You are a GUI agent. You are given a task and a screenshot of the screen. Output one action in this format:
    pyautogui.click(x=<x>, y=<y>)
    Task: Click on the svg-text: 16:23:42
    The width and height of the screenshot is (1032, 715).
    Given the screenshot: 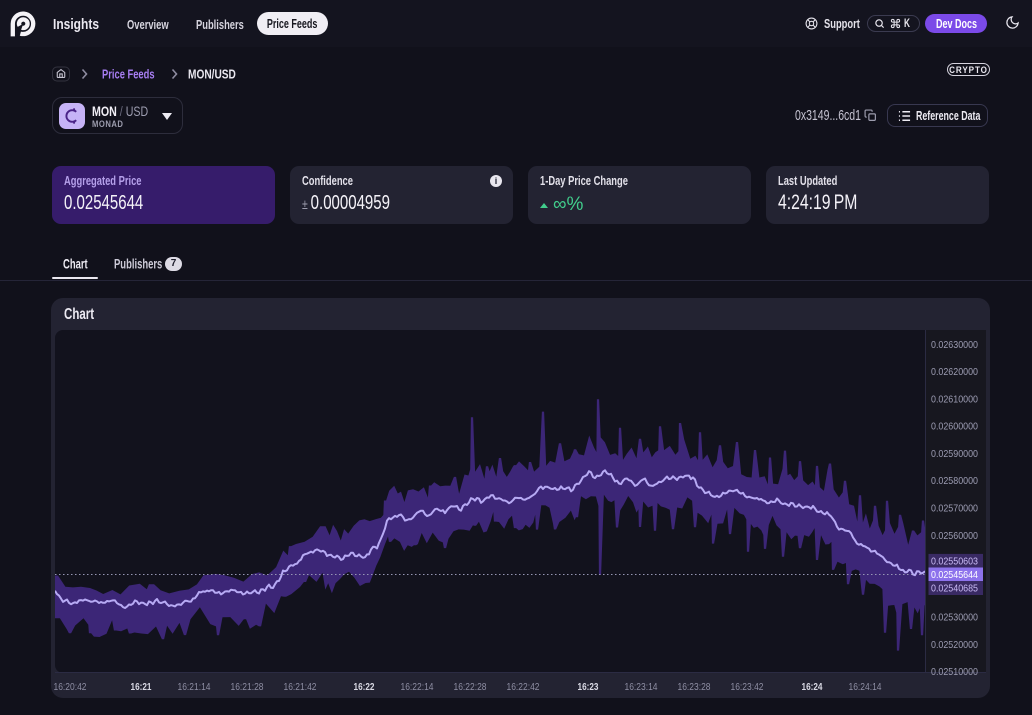 What is the action you would take?
    pyautogui.click(x=747, y=687)
    